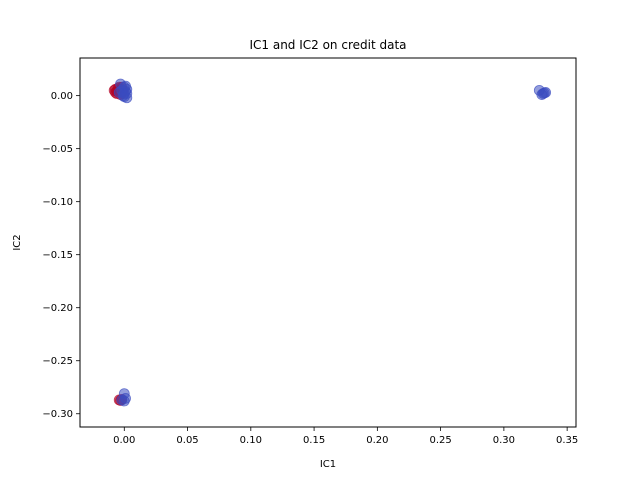  What do you see at coordinates (251, 440) in the screenshot?
I see `x-tick-label: 0.10` at bounding box center [251, 440].